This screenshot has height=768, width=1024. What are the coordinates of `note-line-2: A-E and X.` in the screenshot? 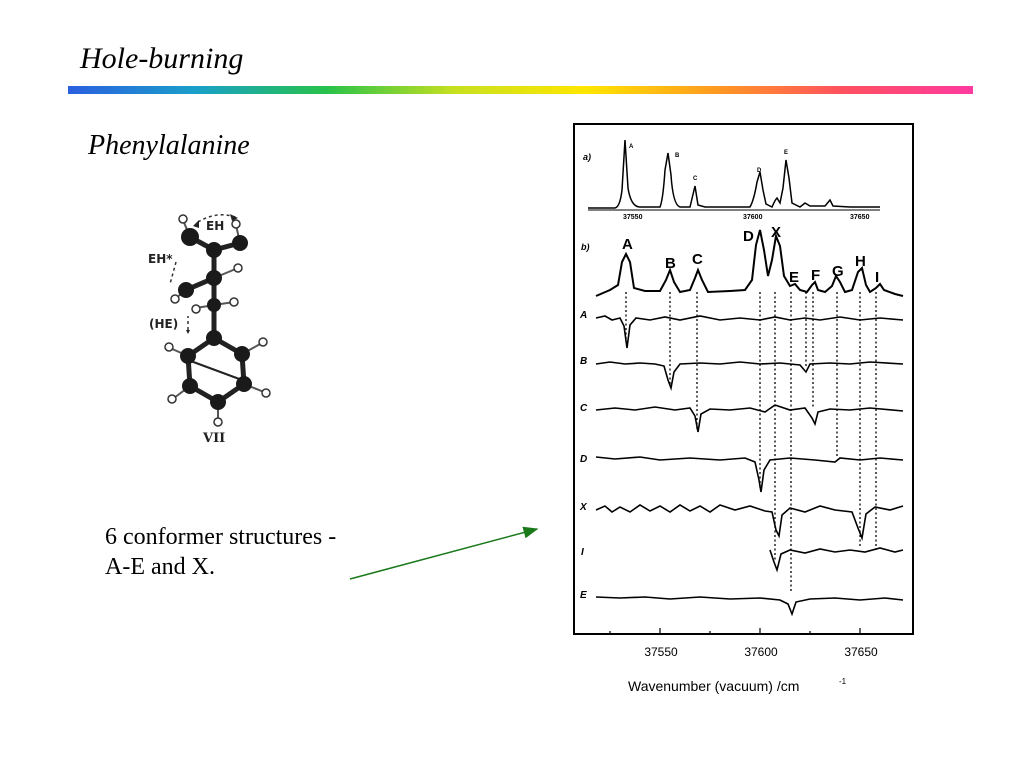 It's located at (160, 567).